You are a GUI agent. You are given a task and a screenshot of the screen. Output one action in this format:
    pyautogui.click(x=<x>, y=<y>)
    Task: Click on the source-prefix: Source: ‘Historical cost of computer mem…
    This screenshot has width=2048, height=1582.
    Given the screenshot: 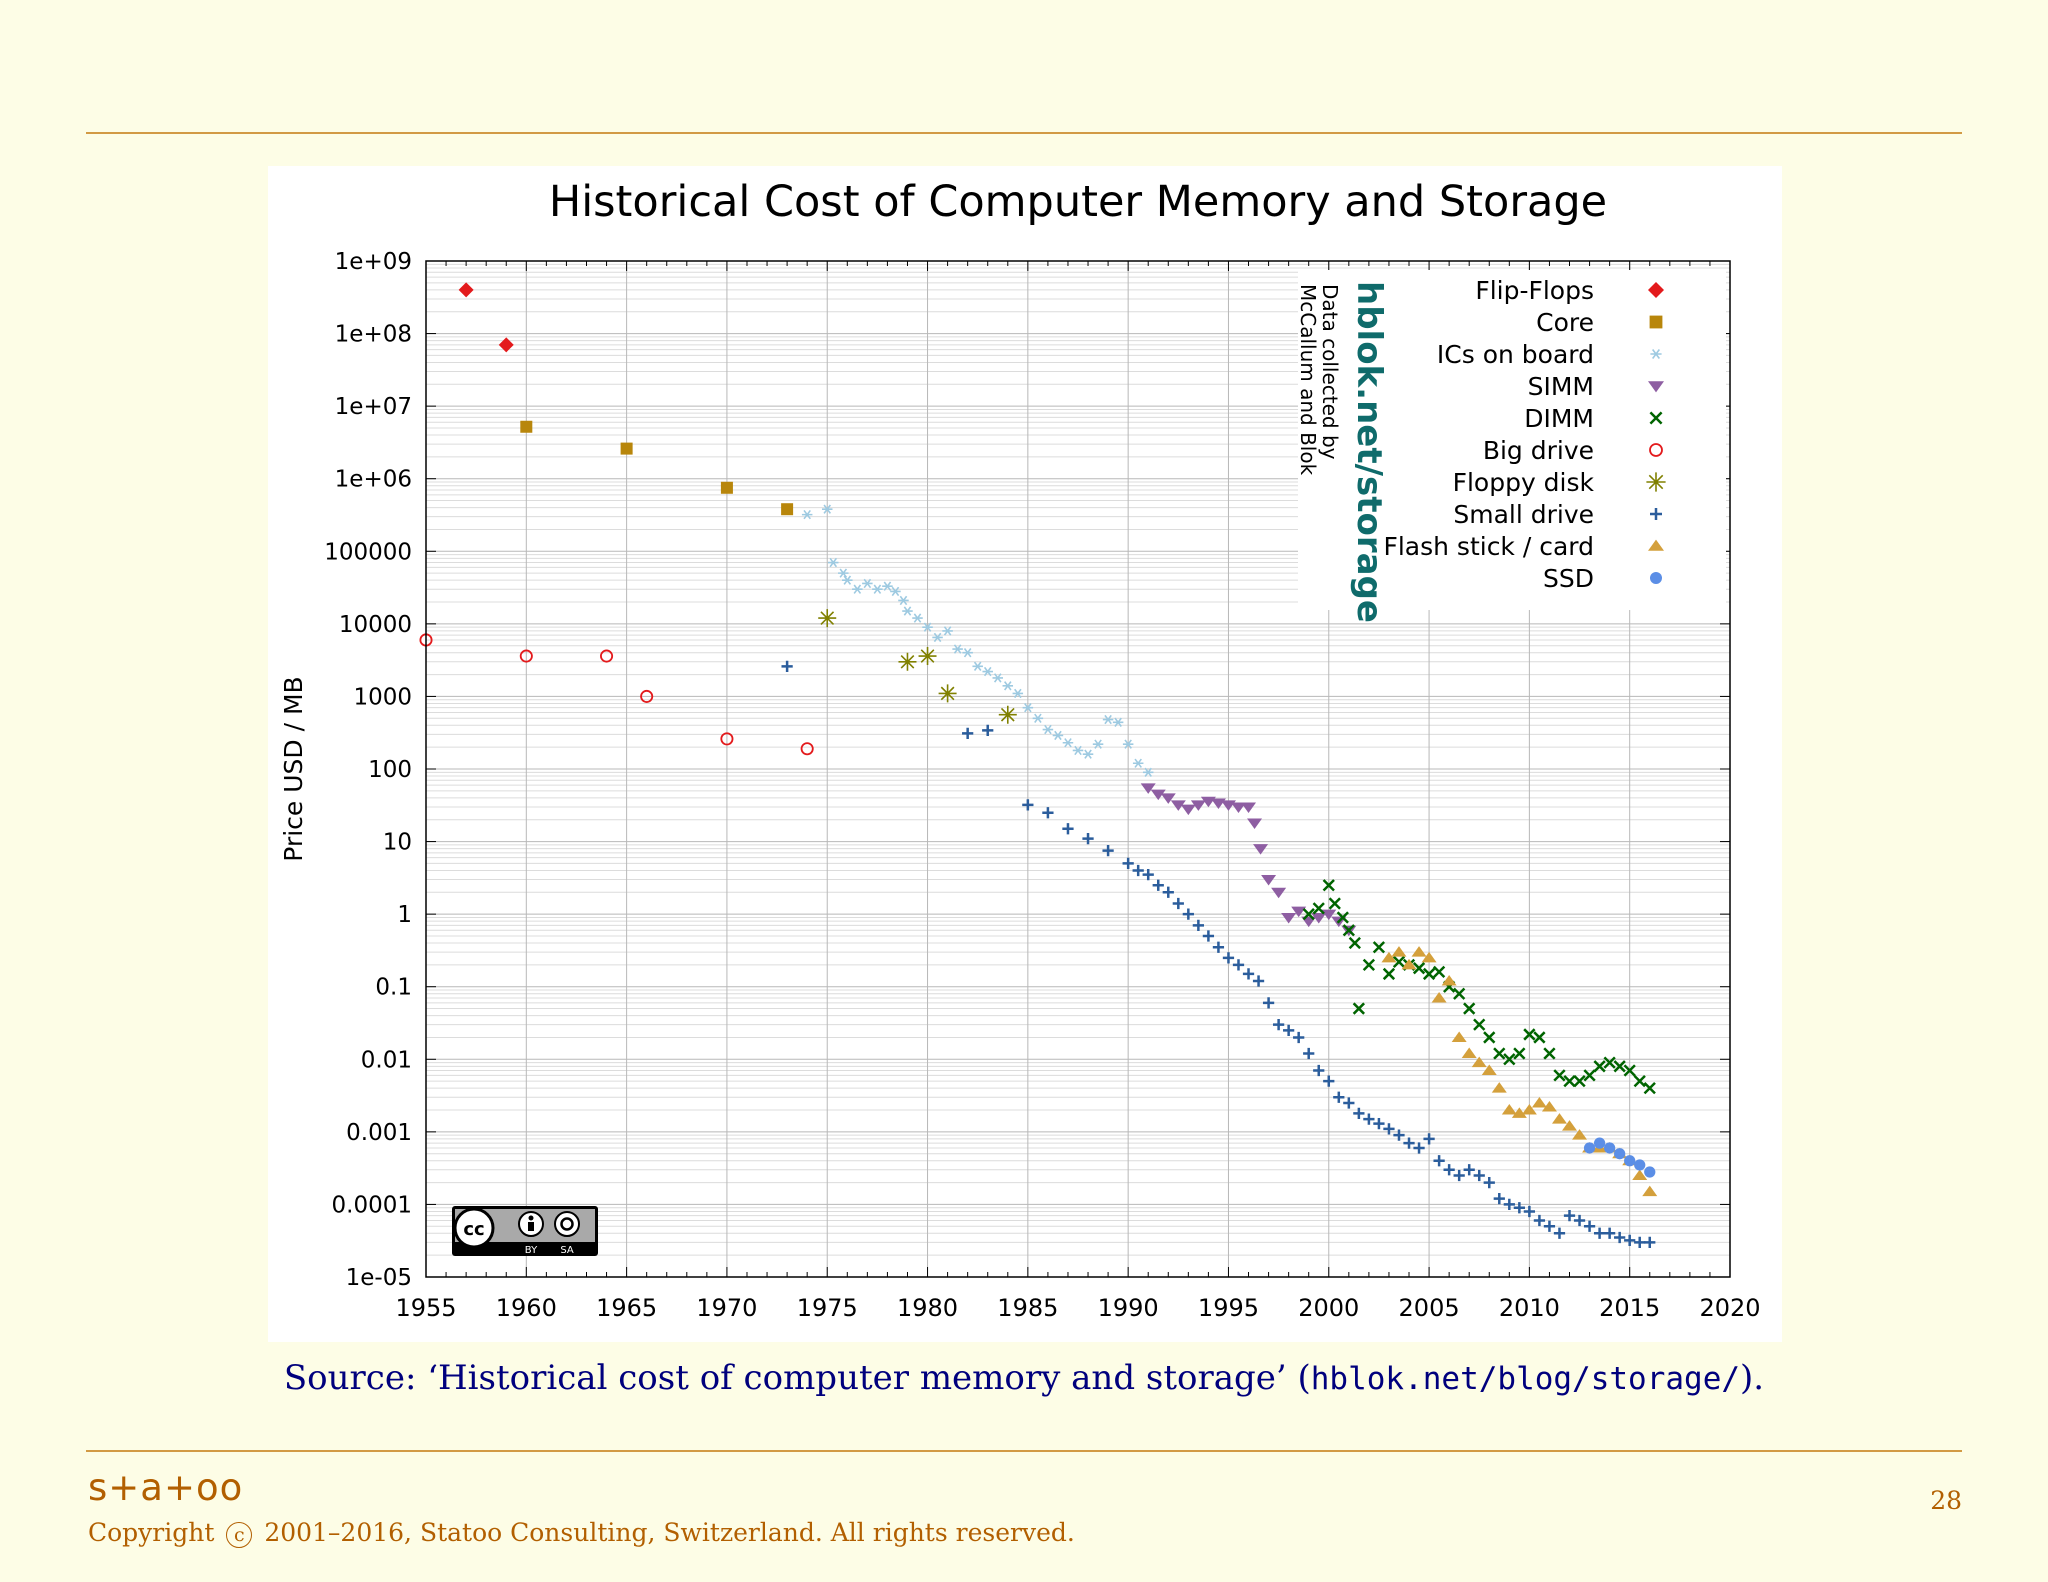 What is the action you would take?
    pyautogui.click(x=797, y=1378)
    